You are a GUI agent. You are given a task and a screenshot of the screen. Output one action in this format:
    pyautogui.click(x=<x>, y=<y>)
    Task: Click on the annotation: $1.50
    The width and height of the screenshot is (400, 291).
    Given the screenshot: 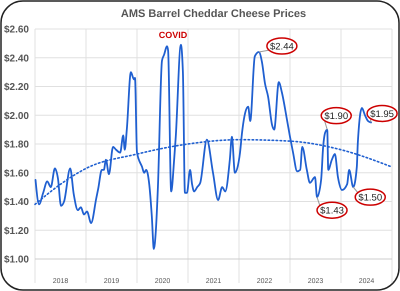 What is the action you would take?
    pyautogui.click(x=370, y=198)
    